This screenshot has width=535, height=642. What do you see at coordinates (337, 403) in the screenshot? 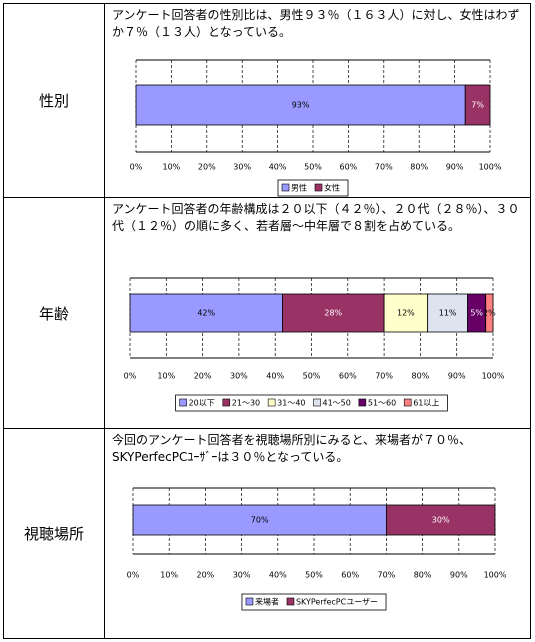
I see `legend-label: 41～50` at bounding box center [337, 403].